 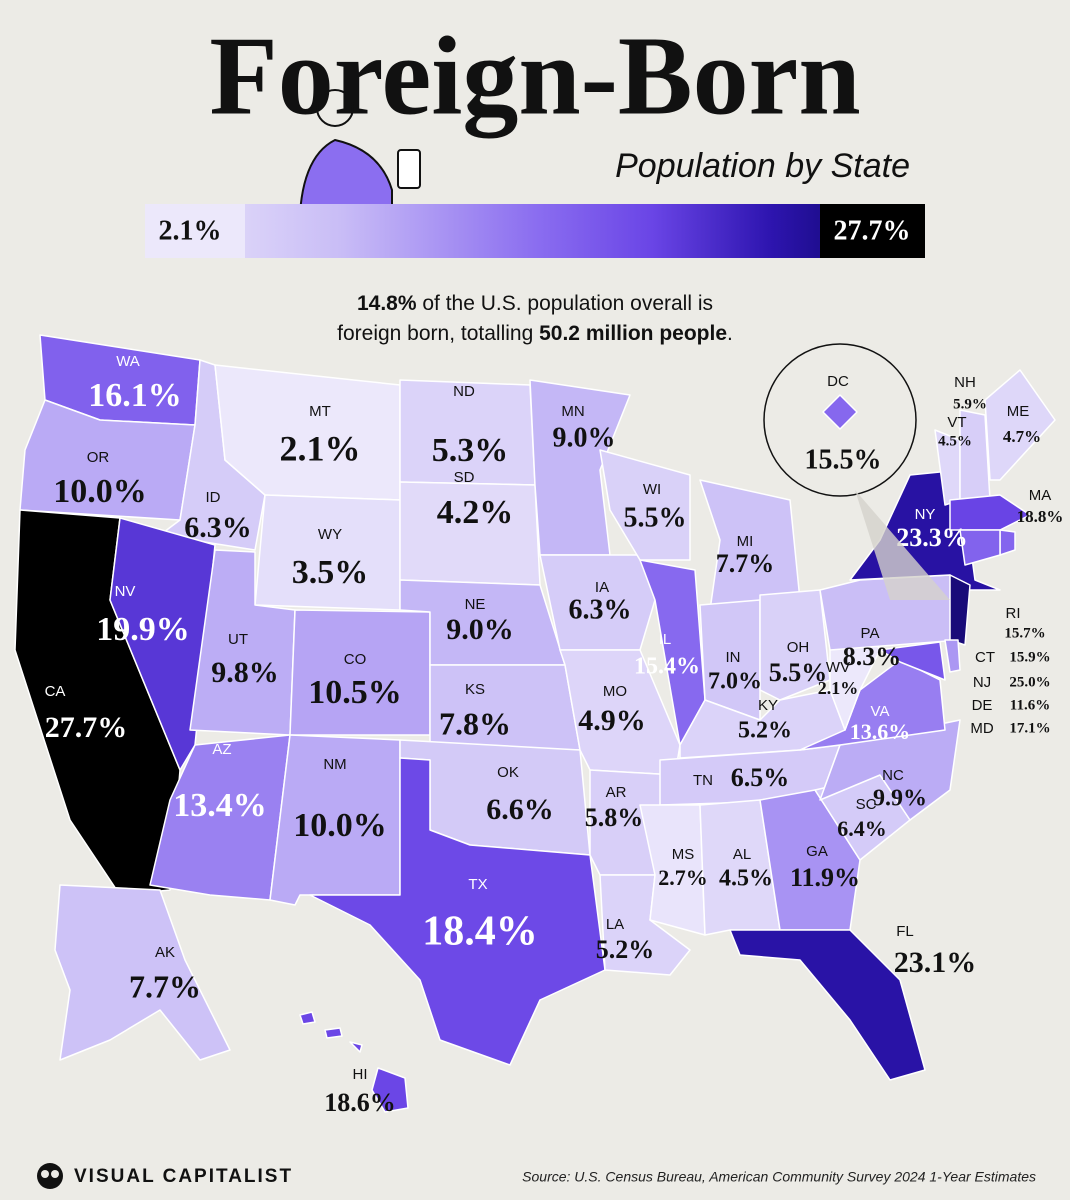 What do you see at coordinates (1029, 657) in the screenshot?
I see `state-value: 15.9%` at bounding box center [1029, 657].